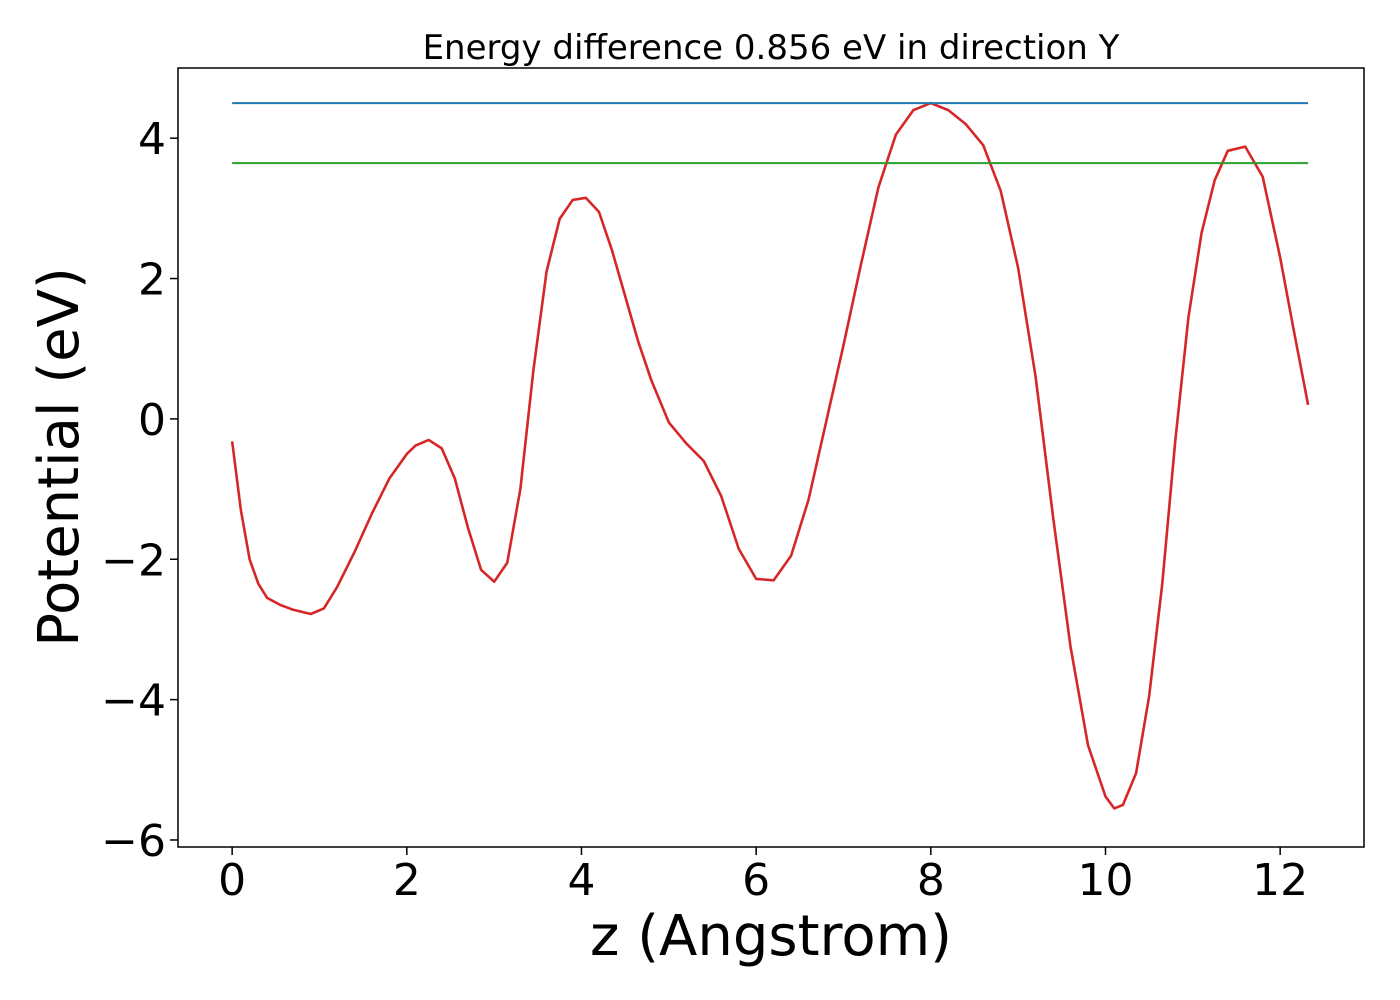 This screenshot has width=1400, height=1000. I want to click on x-tick-label: 8, so click(931, 880).